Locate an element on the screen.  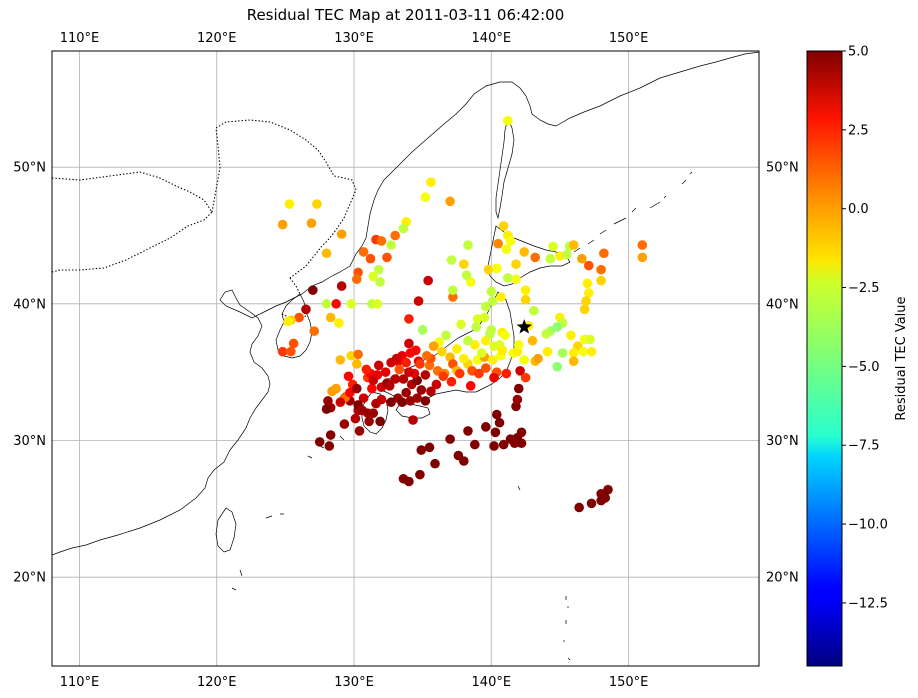
colorbar-gradient is located at coordinates (824, 358).